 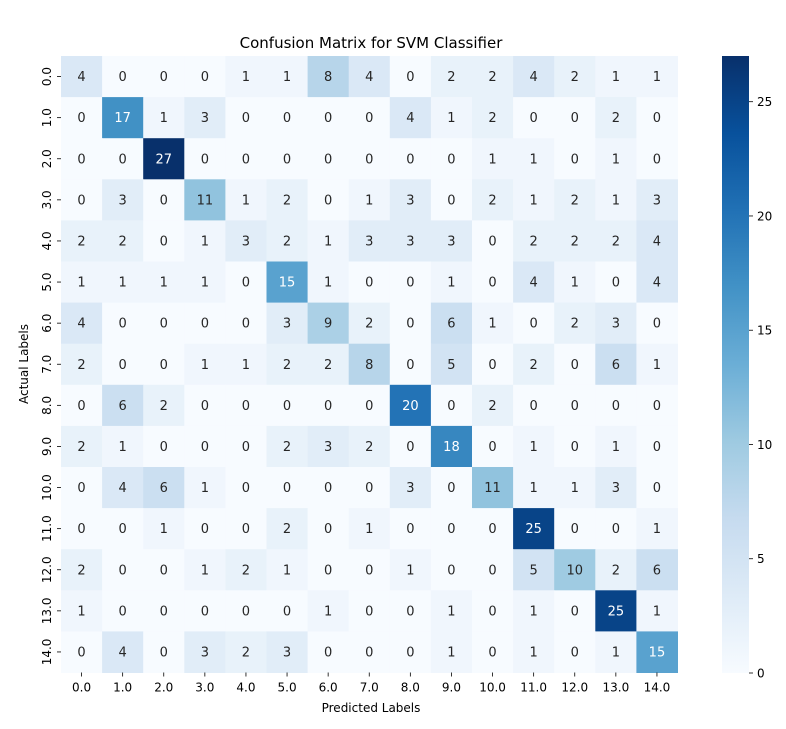 I want to click on cell-value-label: 20, so click(x=410, y=406).